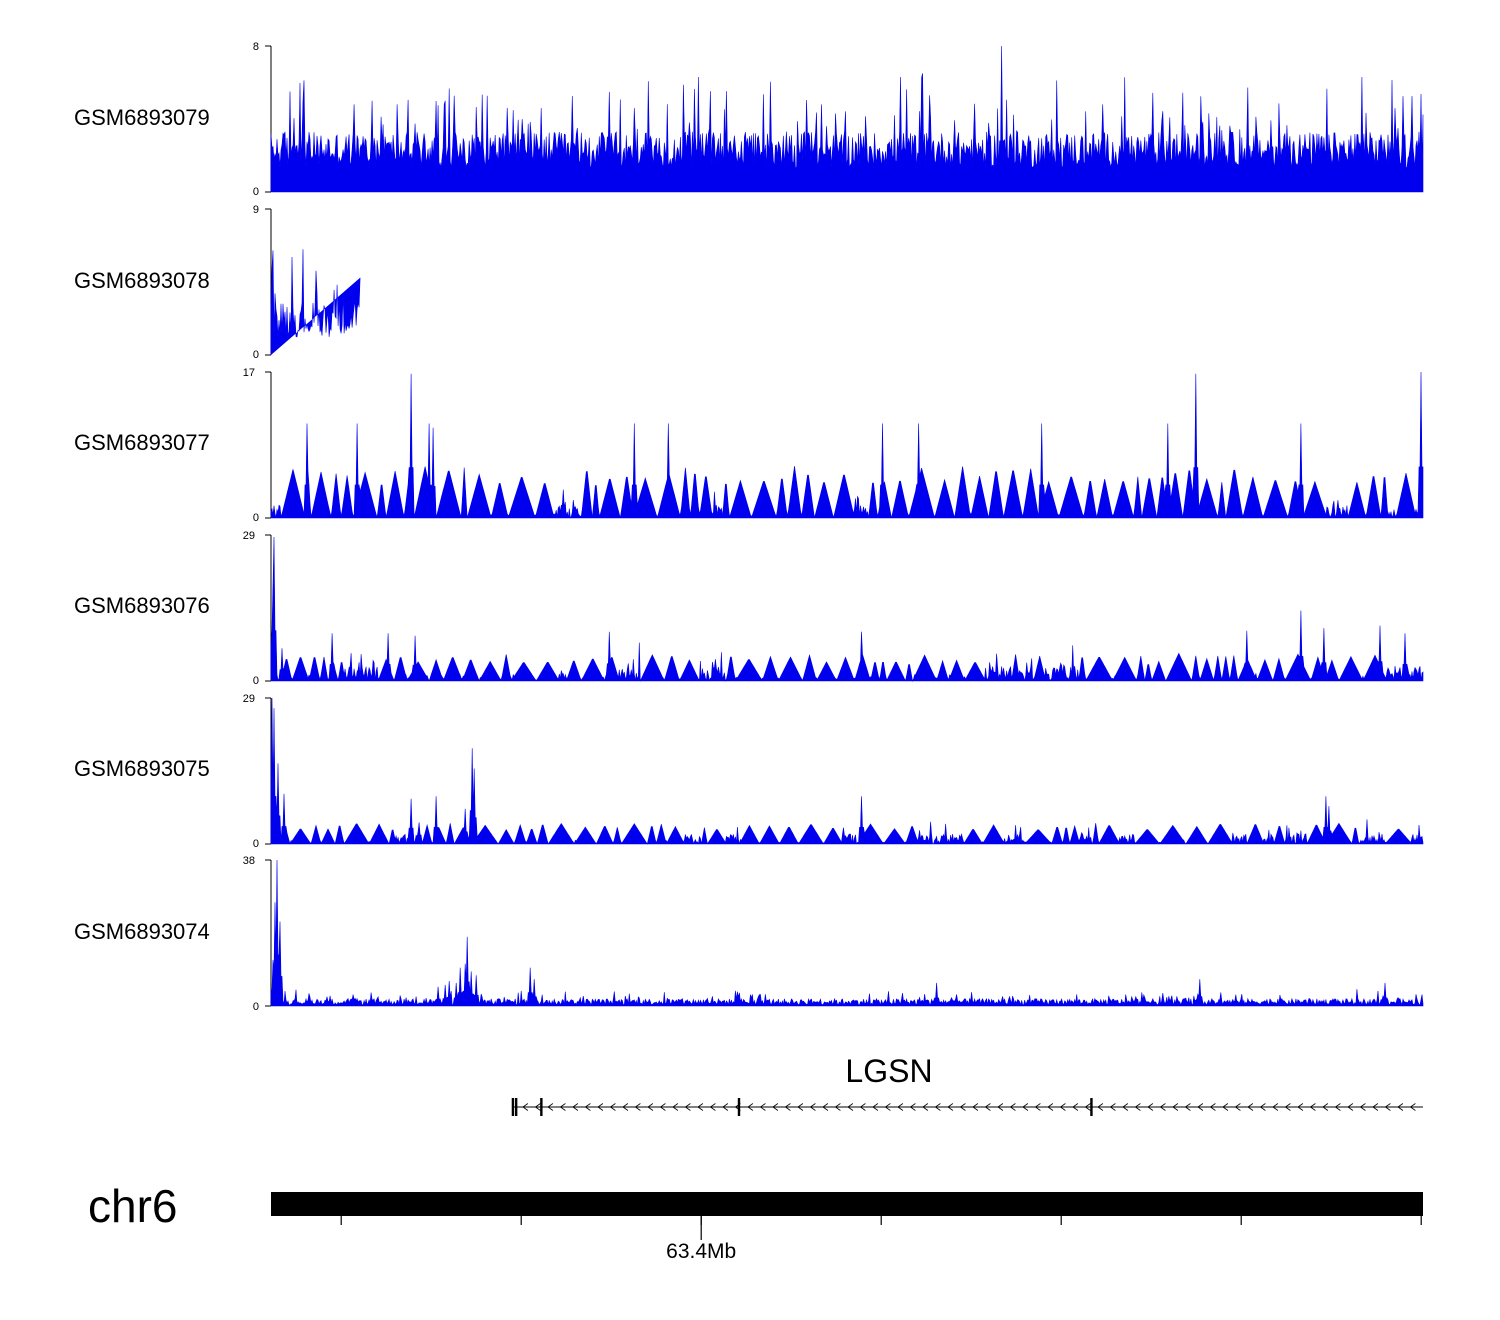  What do you see at coordinates (967, 1084) in the screenshot?
I see `gene-track: LGSN` at bounding box center [967, 1084].